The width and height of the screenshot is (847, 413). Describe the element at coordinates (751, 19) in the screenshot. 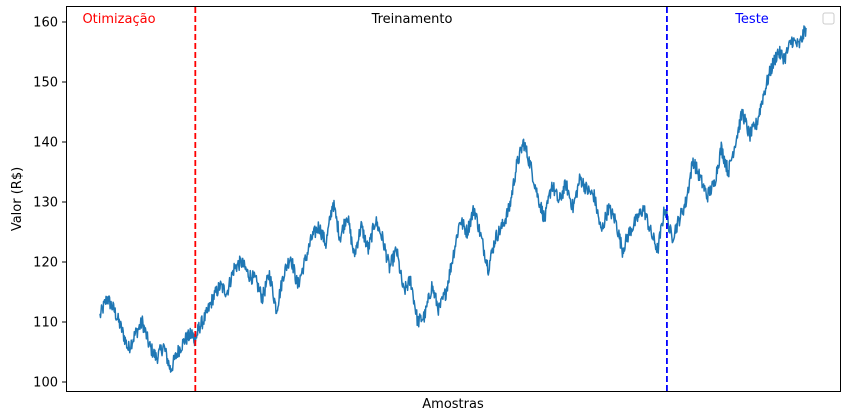

I see `region-label-test: Teste` at that location.